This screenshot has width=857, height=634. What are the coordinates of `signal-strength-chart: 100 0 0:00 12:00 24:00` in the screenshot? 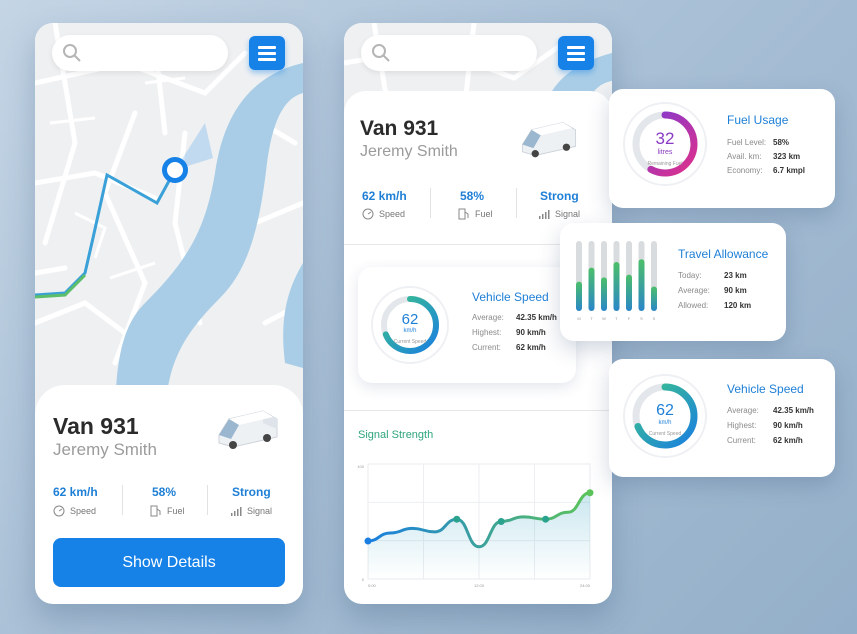 It's located at (475, 525).